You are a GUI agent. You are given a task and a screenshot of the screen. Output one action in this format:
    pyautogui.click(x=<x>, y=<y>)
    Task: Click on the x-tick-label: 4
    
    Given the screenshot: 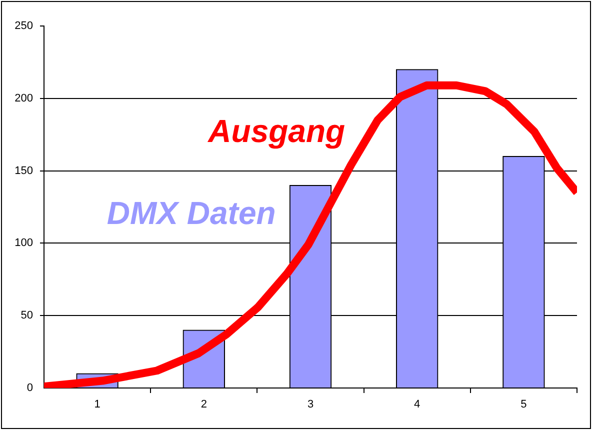 What is the action you would take?
    pyautogui.click(x=417, y=404)
    